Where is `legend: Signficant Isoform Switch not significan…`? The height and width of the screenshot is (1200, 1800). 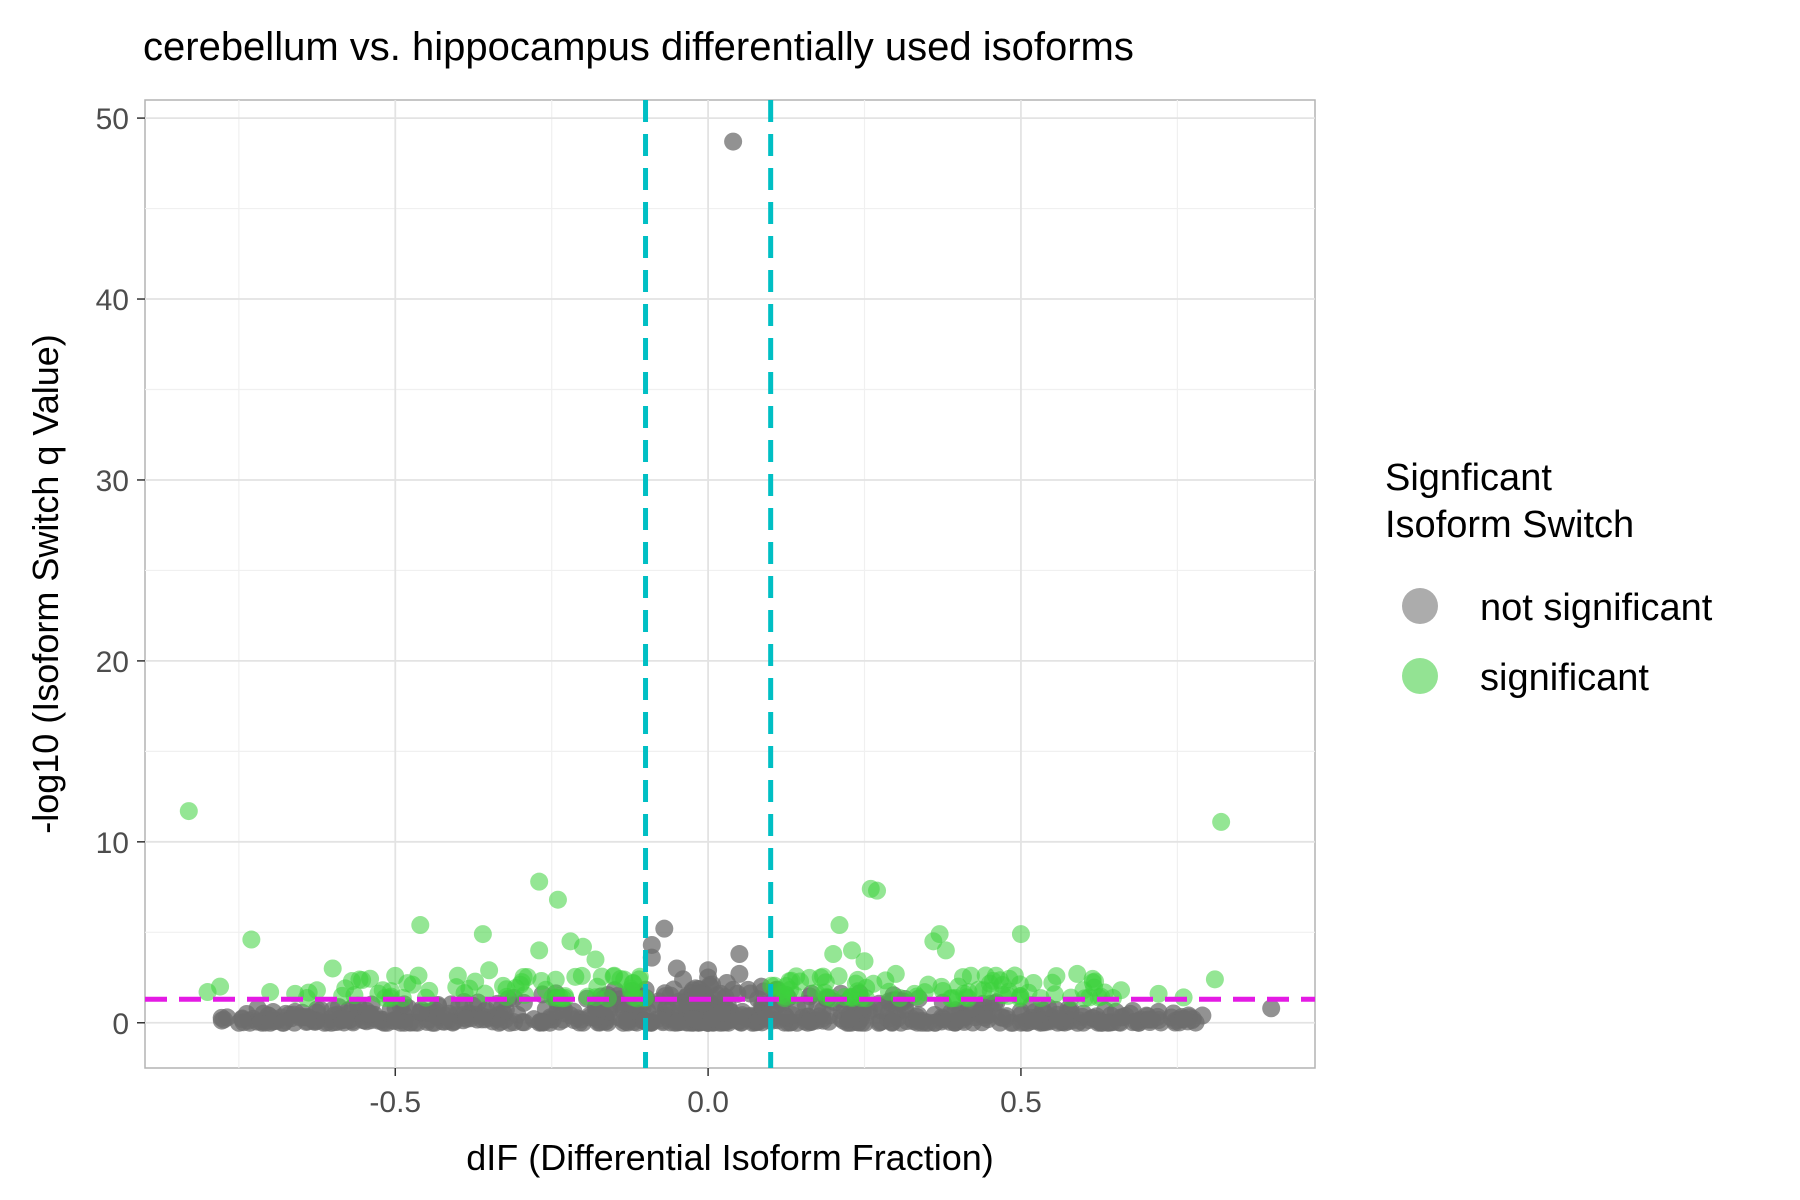
legend: Signficant Isoform Switch not significan… is located at coordinates (1549, 578).